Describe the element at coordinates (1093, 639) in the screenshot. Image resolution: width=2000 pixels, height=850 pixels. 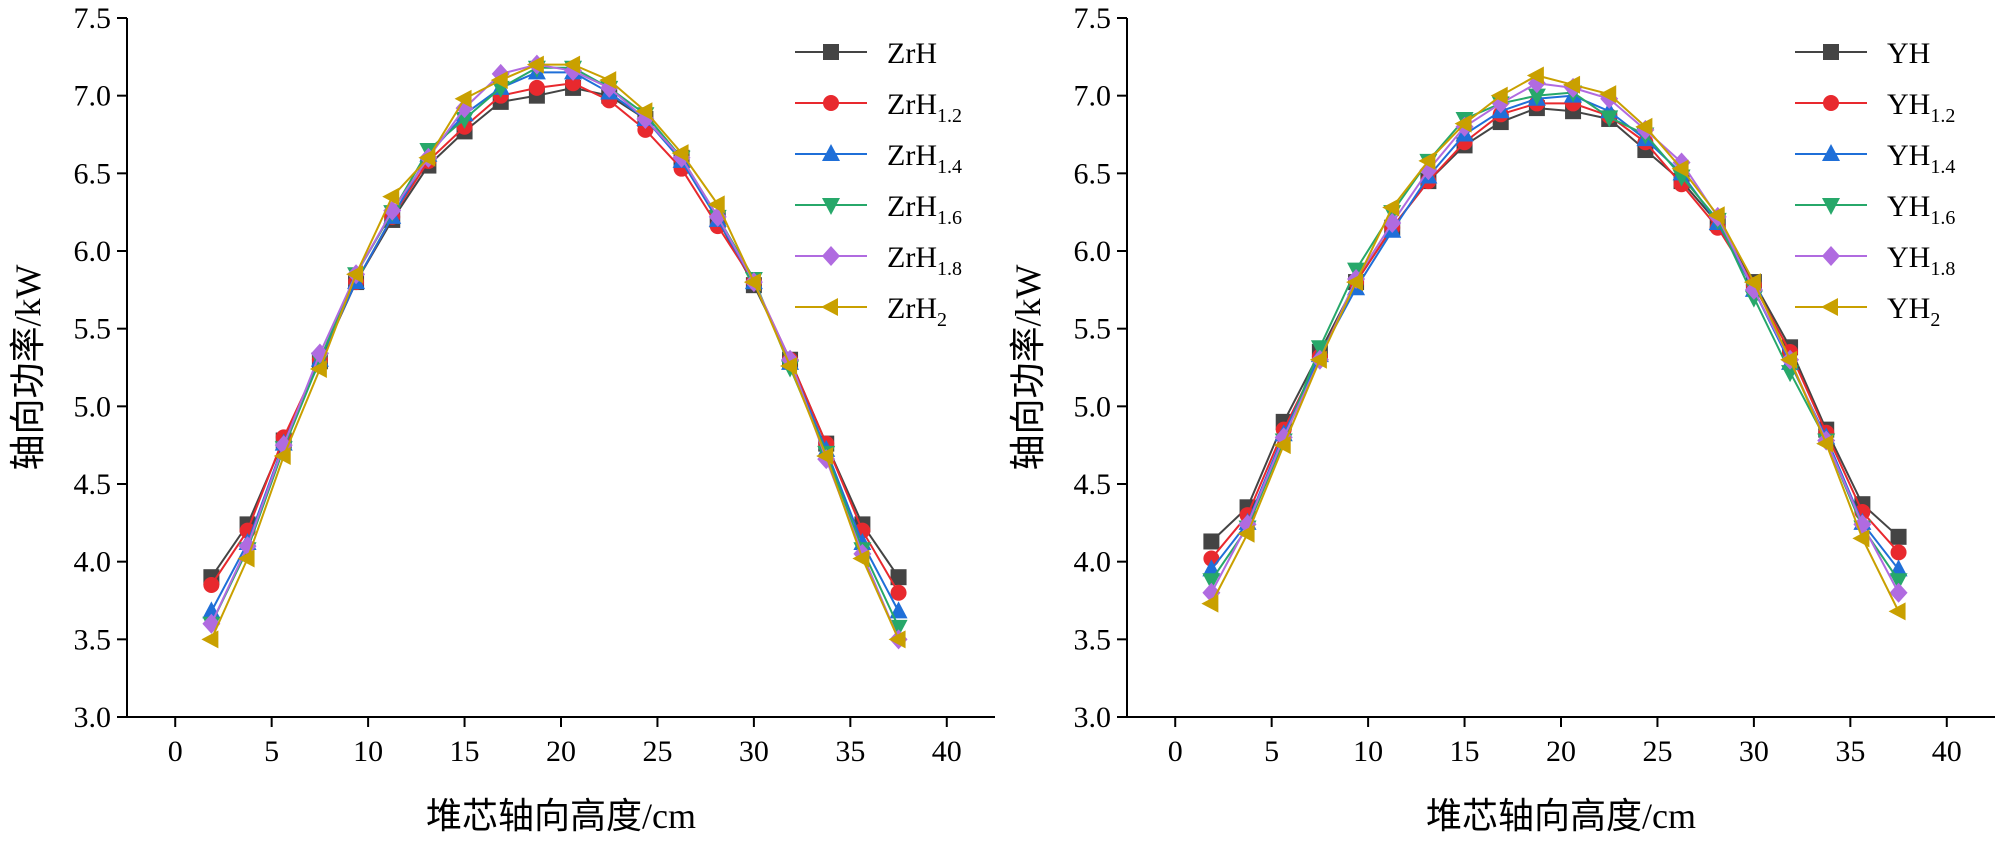
I see `y-tick-label: 3.5` at that location.